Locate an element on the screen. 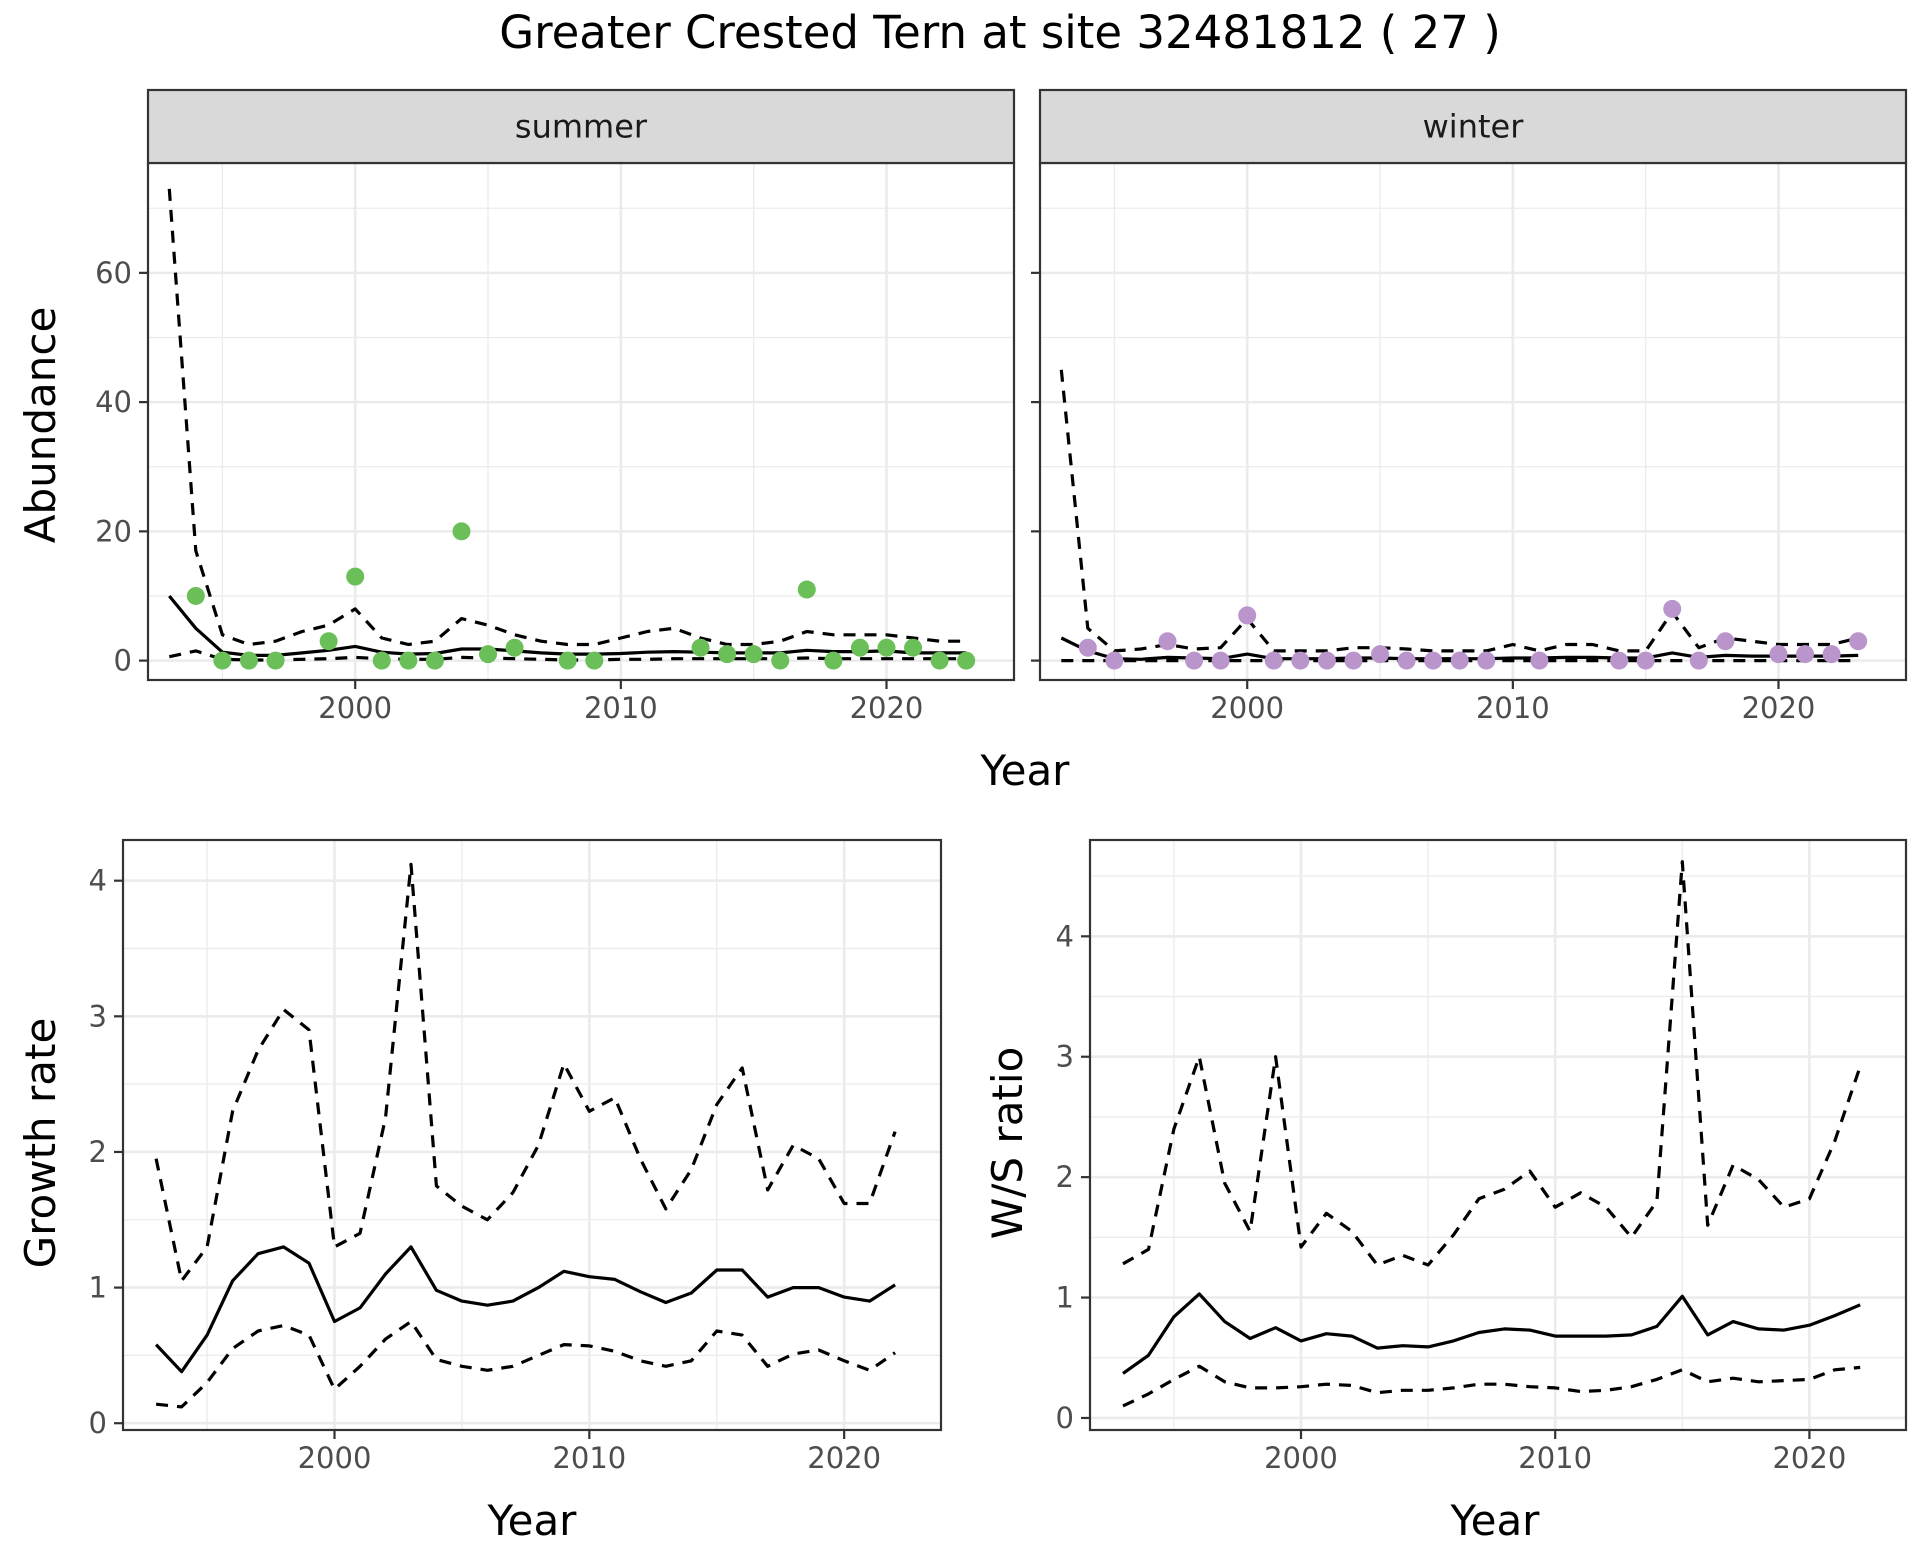 This screenshot has height=1560, width=1920. growth-x-tick-label: 2000 is located at coordinates (335, 1458).